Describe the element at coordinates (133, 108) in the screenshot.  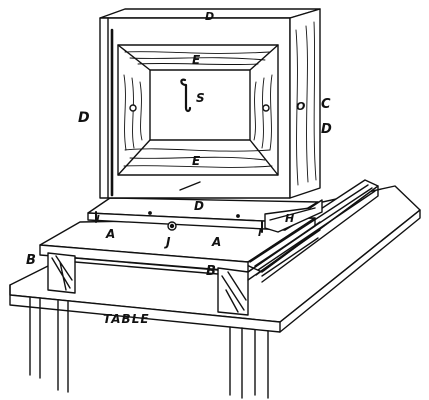
I see `frame-screw-left` at that location.